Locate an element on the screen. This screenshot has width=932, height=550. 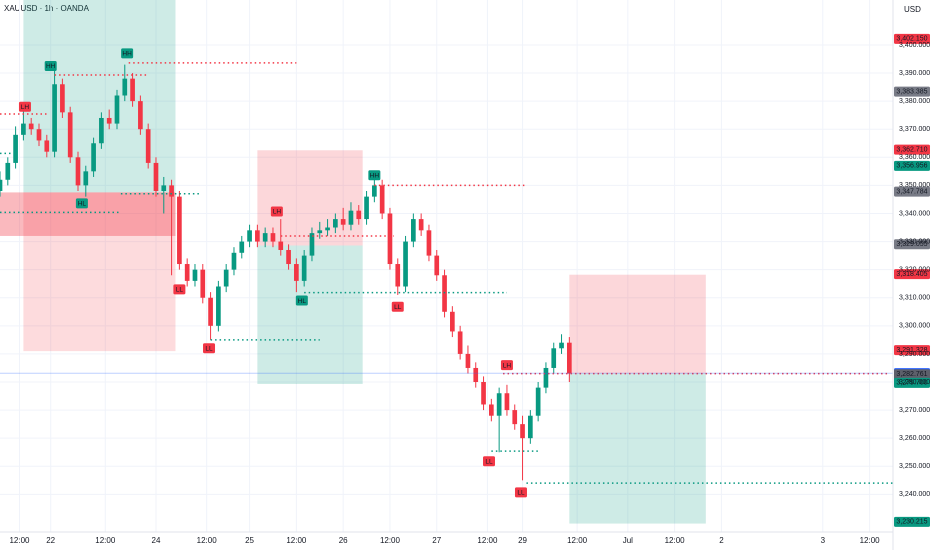
y-tick-label: 3,300.000 is located at coordinates (914, 326).